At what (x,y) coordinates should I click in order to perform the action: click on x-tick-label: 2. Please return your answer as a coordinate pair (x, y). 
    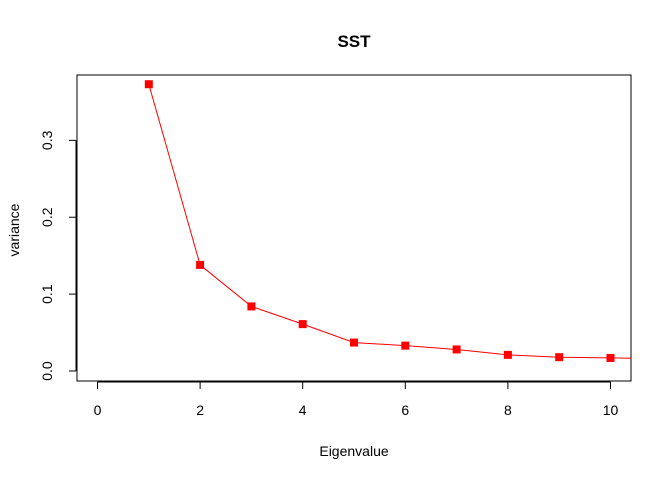
    Looking at the image, I should click on (200, 410).